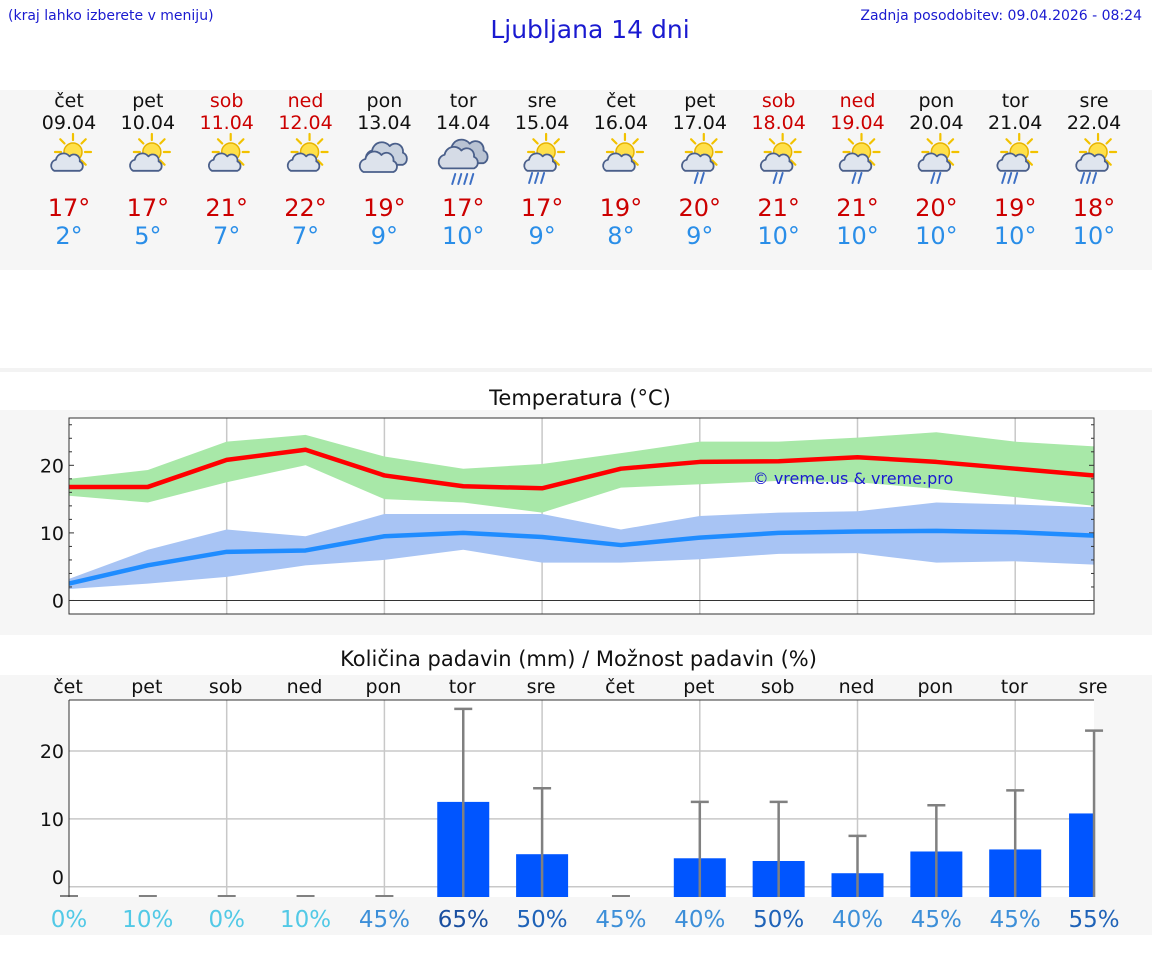 This screenshot has height=975, width=1152. I want to click on max-temperature: 18°, so click(1094, 208).